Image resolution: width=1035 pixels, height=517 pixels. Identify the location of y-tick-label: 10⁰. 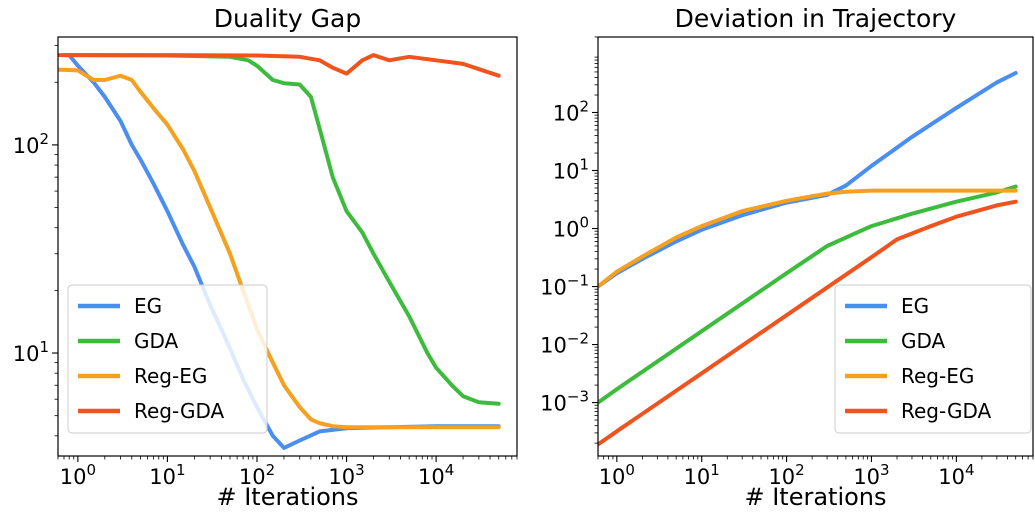
(571, 228).